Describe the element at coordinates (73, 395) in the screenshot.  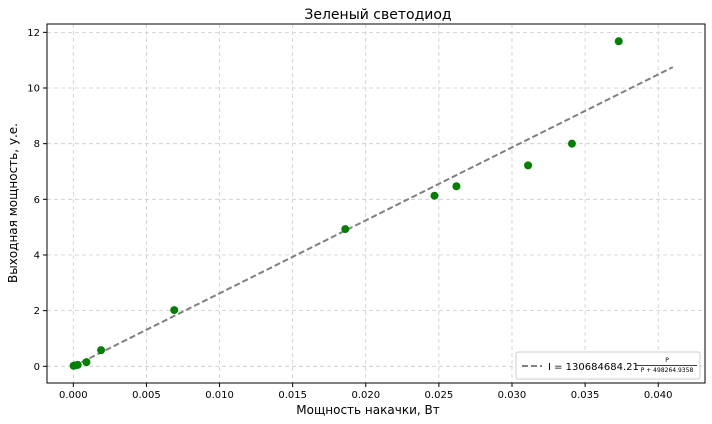
I see `x-tick-label: 0.000` at that location.